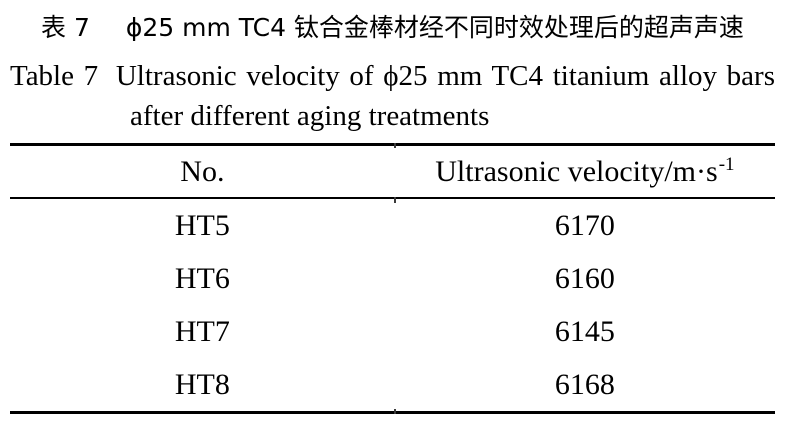  I want to click on cell-no: HT7, so click(202, 331).